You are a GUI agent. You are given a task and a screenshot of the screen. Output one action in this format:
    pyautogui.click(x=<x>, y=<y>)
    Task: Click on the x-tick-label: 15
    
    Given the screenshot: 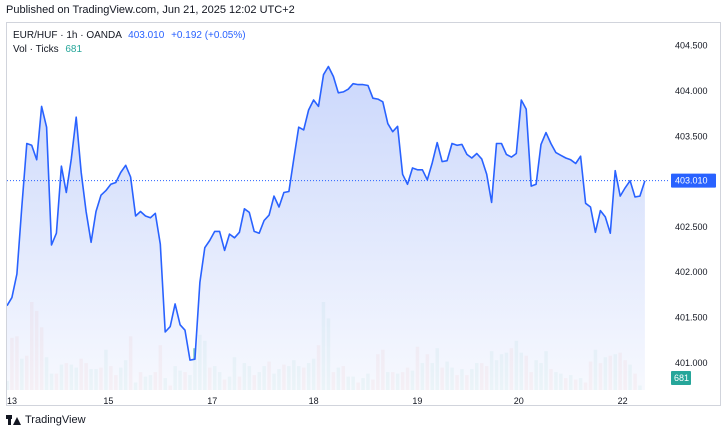 What is the action you would take?
    pyautogui.click(x=108, y=401)
    